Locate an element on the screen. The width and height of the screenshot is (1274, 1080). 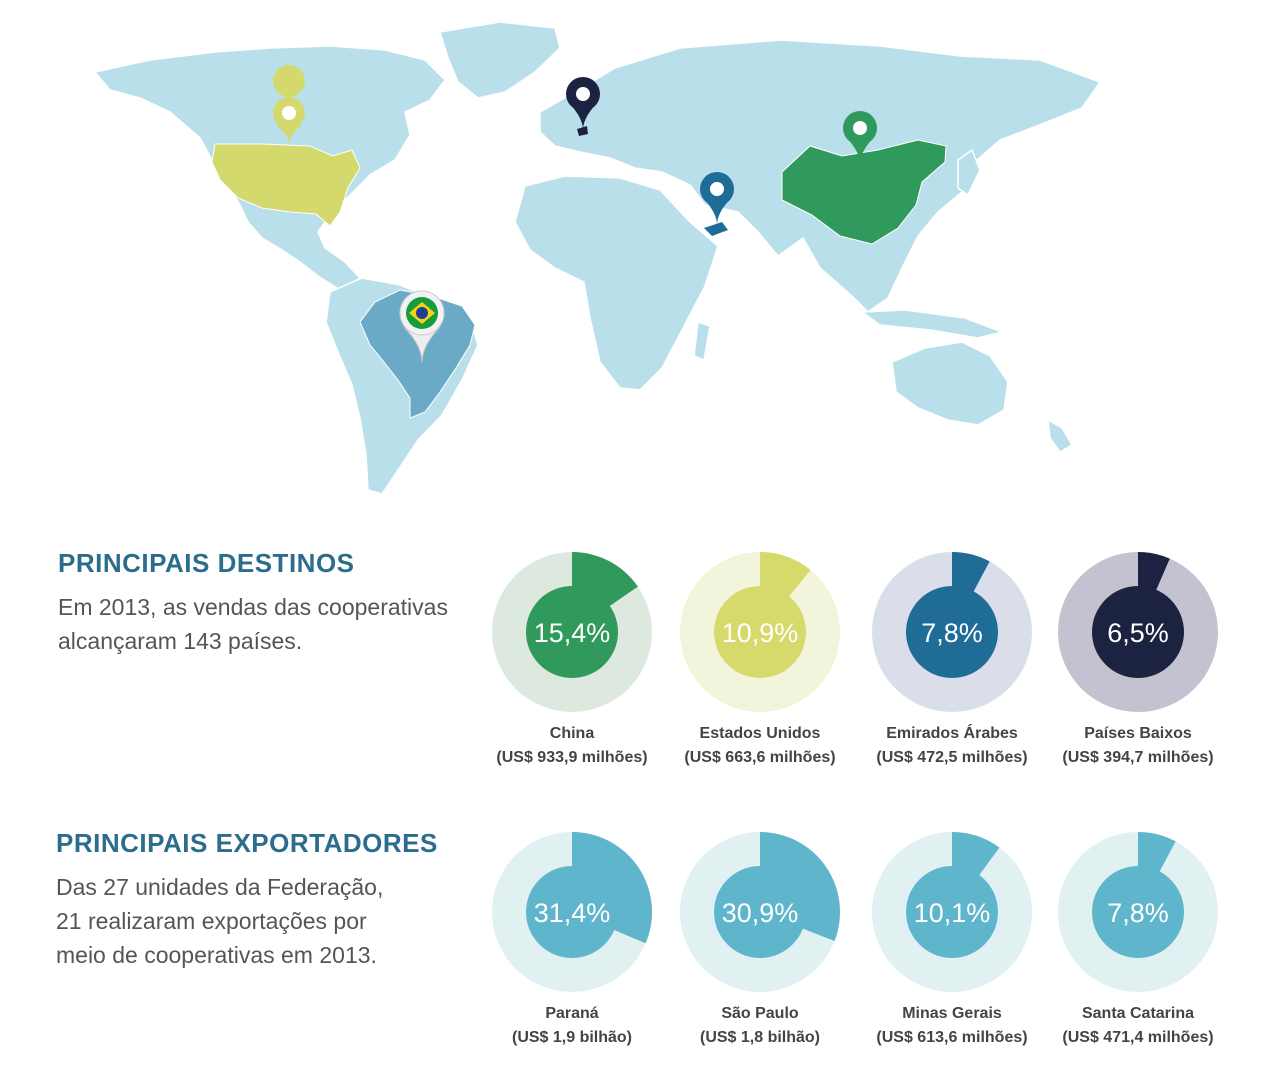
donut-value-label: 10,1% is located at coordinates (952, 913).